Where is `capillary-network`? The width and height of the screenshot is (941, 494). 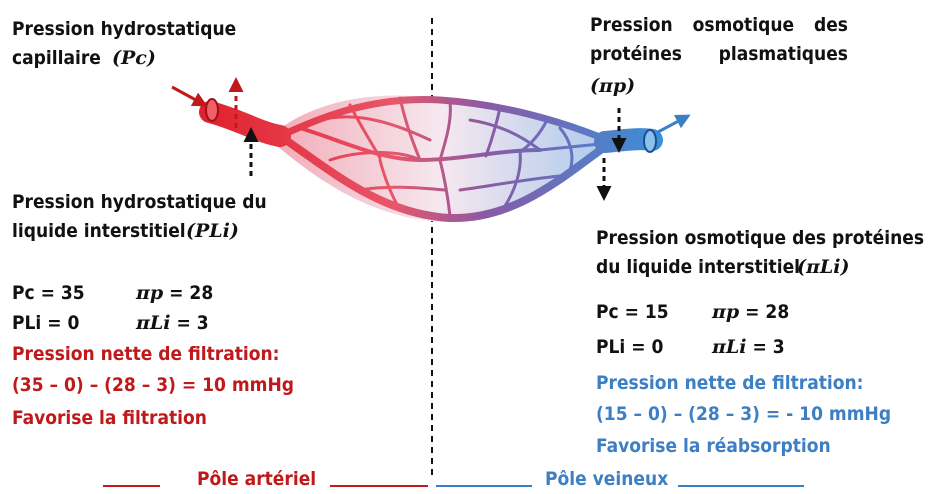 capillary-network is located at coordinates (431, 159).